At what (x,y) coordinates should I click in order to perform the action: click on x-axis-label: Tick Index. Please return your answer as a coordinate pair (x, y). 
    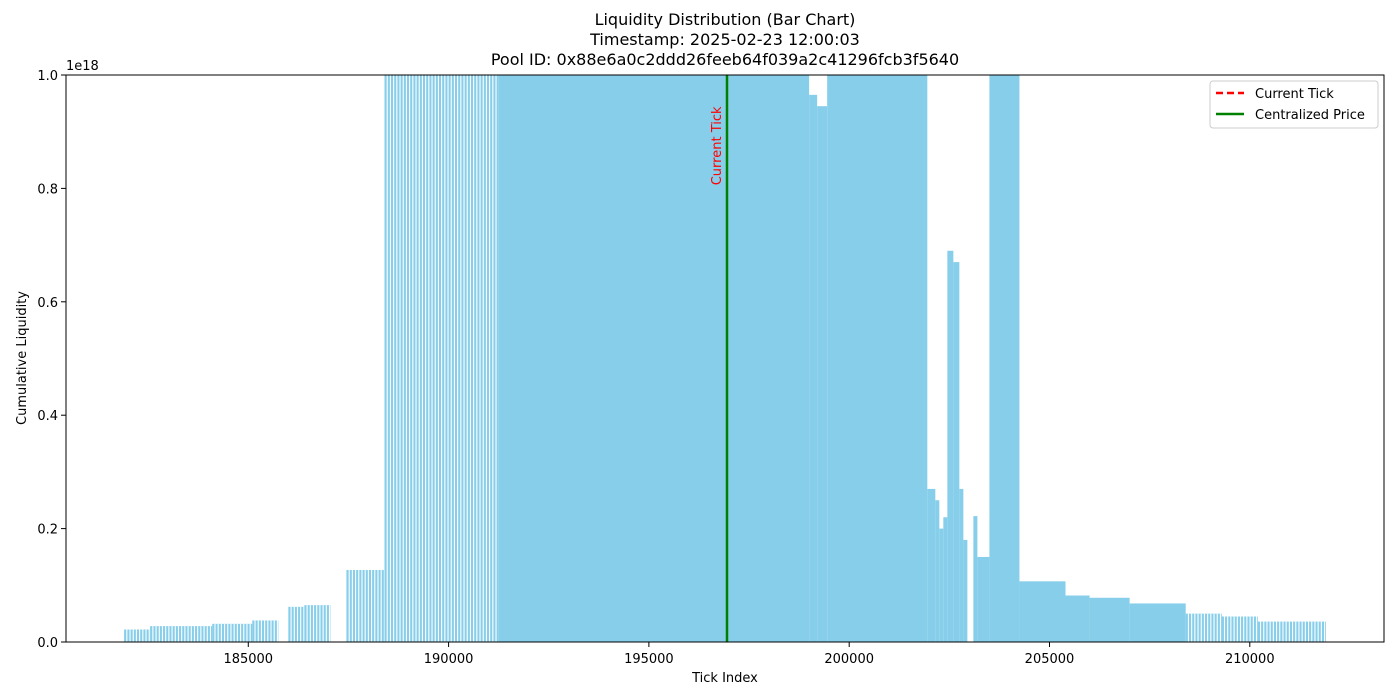
    Looking at the image, I should click on (724, 678).